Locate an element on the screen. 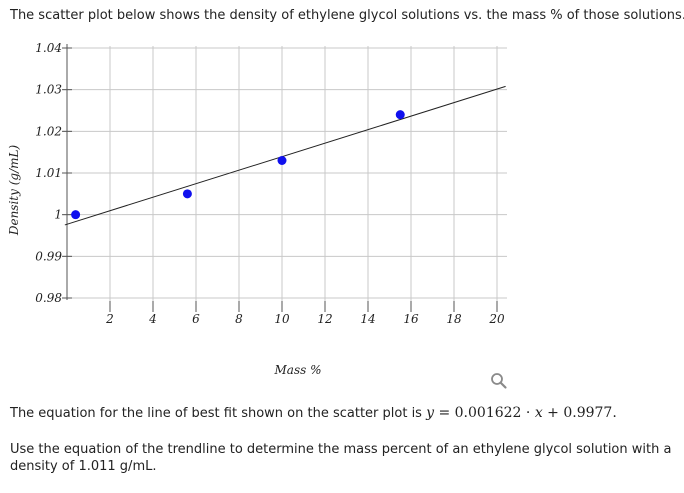 Image resolution: width=684 pixels, height=493 pixels. x-tick-label: 10 is located at coordinates (282, 319).